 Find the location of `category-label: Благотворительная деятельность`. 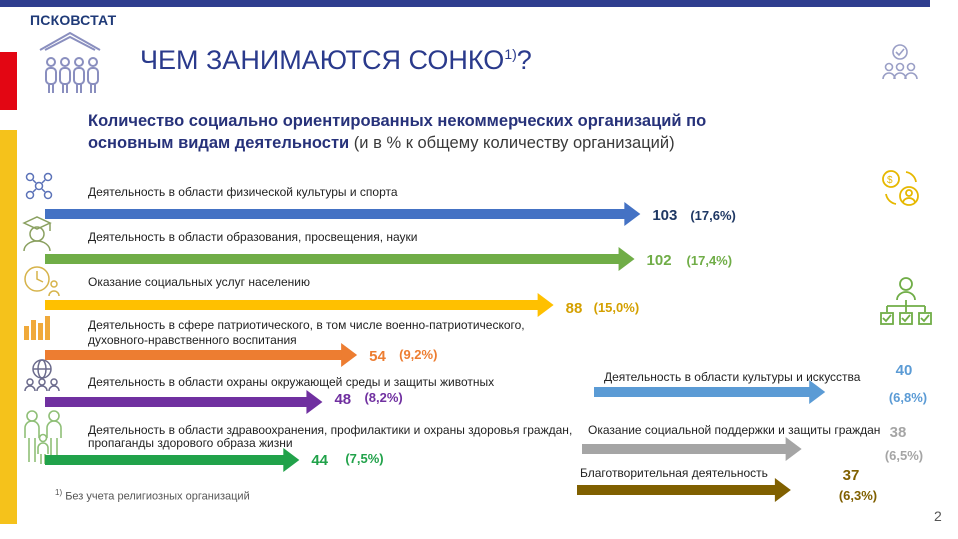

category-label: Благотворительная деятельность is located at coordinates (674, 473).